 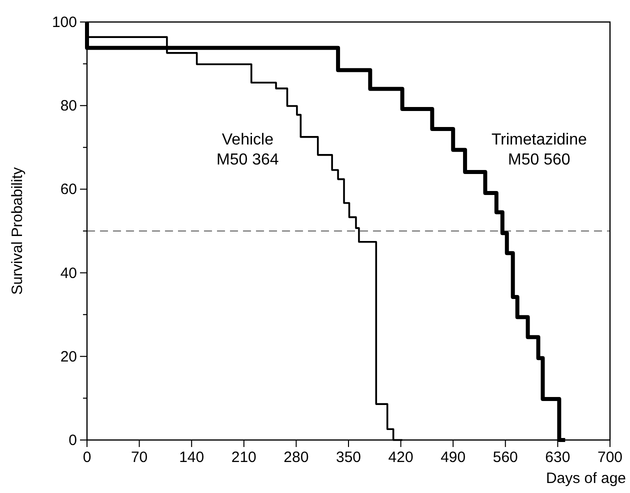 What do you see at coordinates (296, 457) in the screenshot?
I see `x-tick-label: 280` at bounding box center [296, 457].